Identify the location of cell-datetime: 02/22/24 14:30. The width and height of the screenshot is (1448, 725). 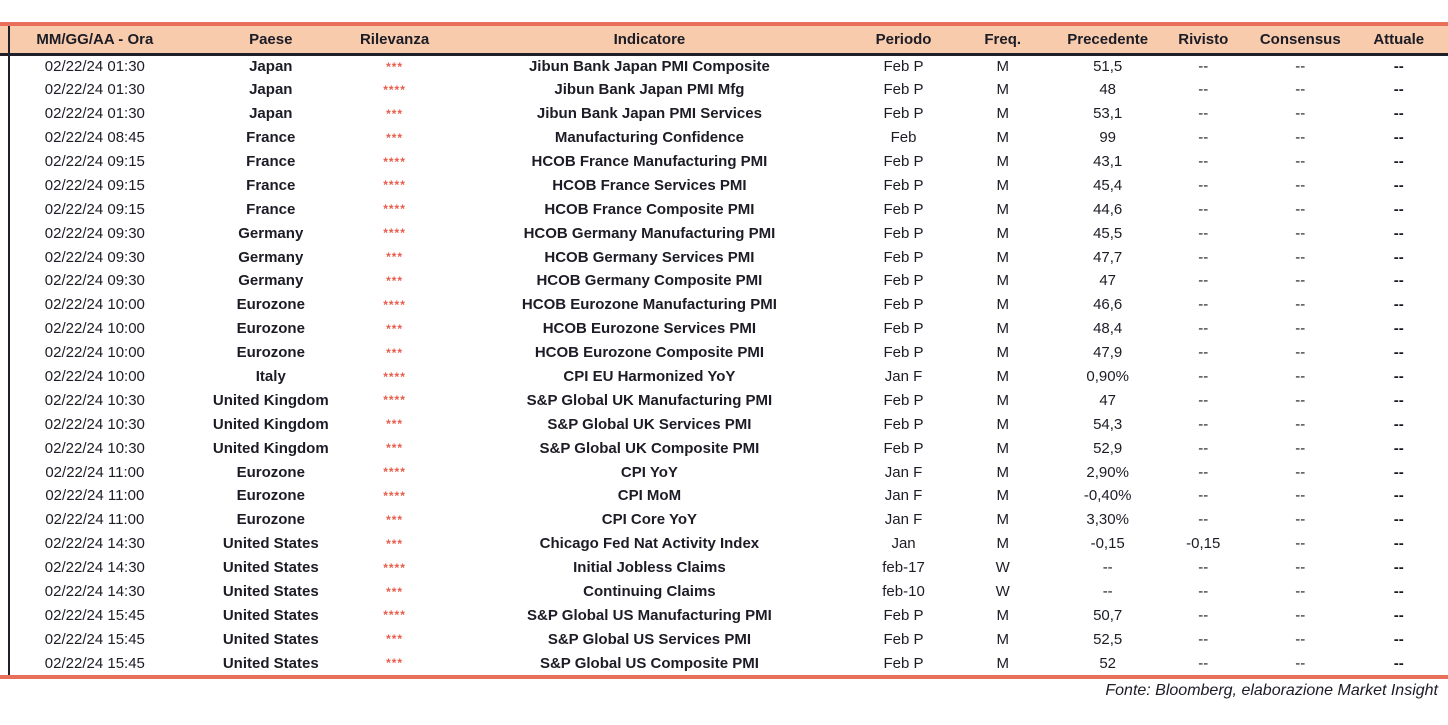
(94, 592).